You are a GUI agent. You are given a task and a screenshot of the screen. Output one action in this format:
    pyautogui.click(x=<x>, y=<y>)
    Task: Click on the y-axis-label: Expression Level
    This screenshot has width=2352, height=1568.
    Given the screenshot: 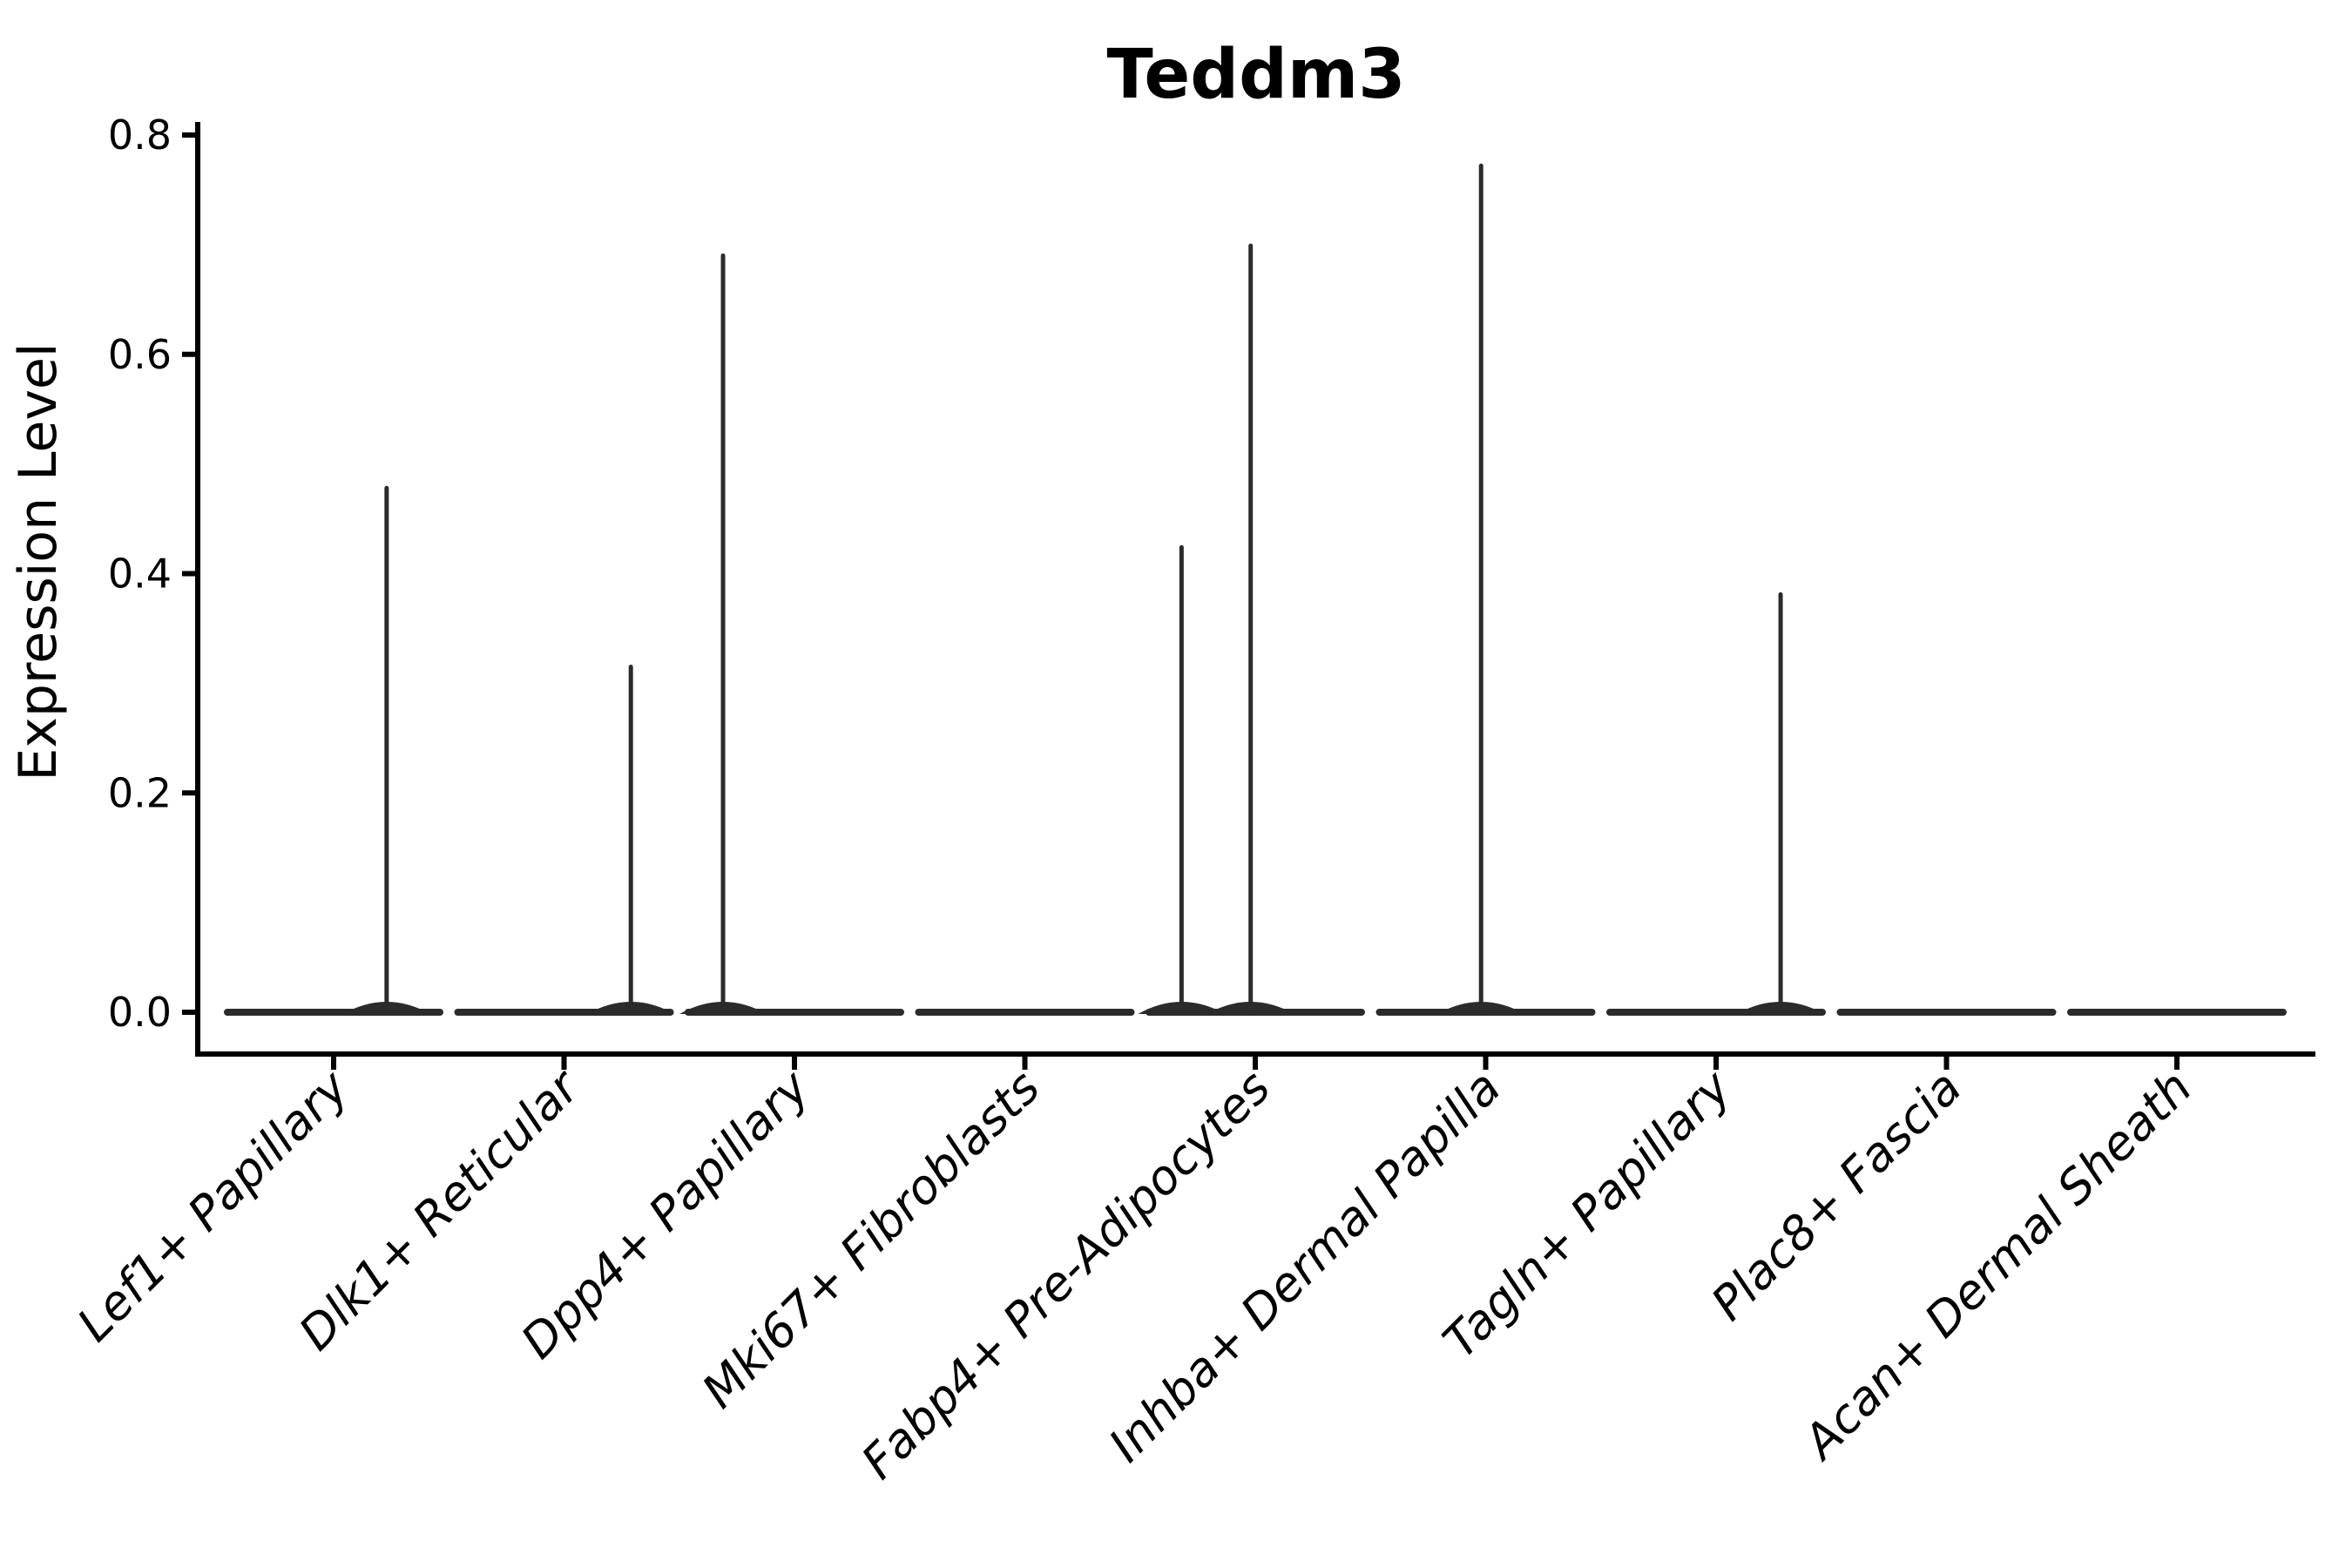 What is the action you would take?
    pyautogui.click(x=38, y=561)
    